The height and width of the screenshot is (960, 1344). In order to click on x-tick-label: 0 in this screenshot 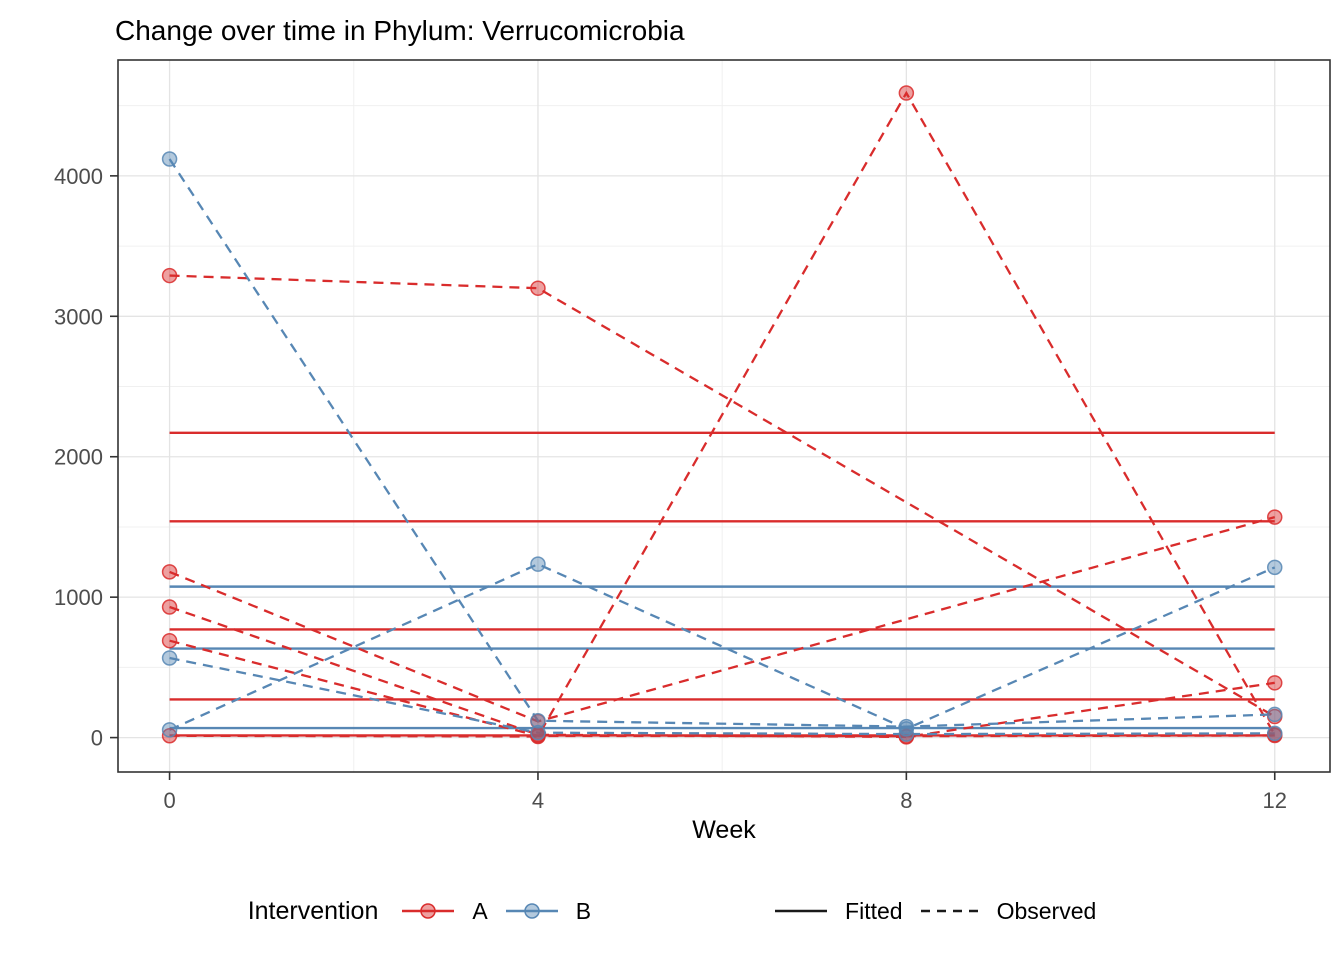, I will do `click(169, 800)`.